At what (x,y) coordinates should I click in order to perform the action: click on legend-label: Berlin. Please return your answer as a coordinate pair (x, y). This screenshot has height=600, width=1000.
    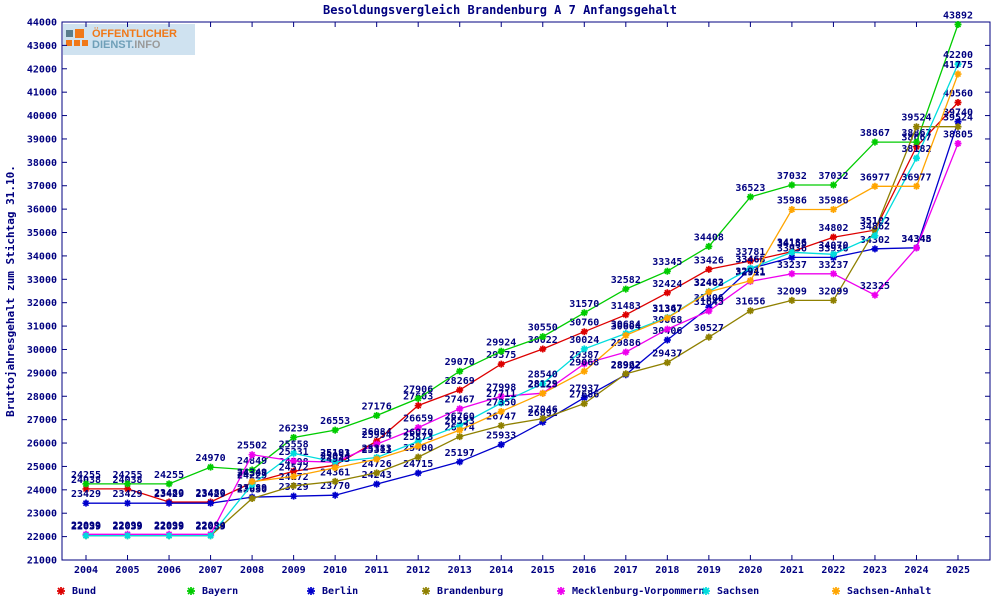
    Looking at the image, I should click on (340, 591).